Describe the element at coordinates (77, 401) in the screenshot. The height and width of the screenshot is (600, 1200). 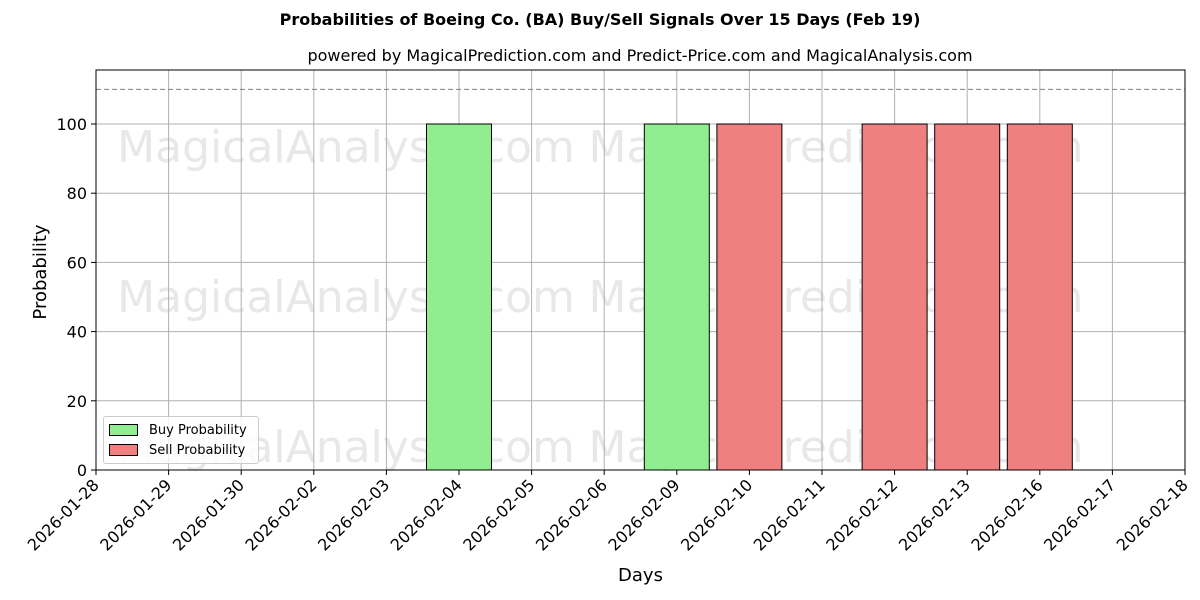
I see `y-tick-label: 20` at that location.